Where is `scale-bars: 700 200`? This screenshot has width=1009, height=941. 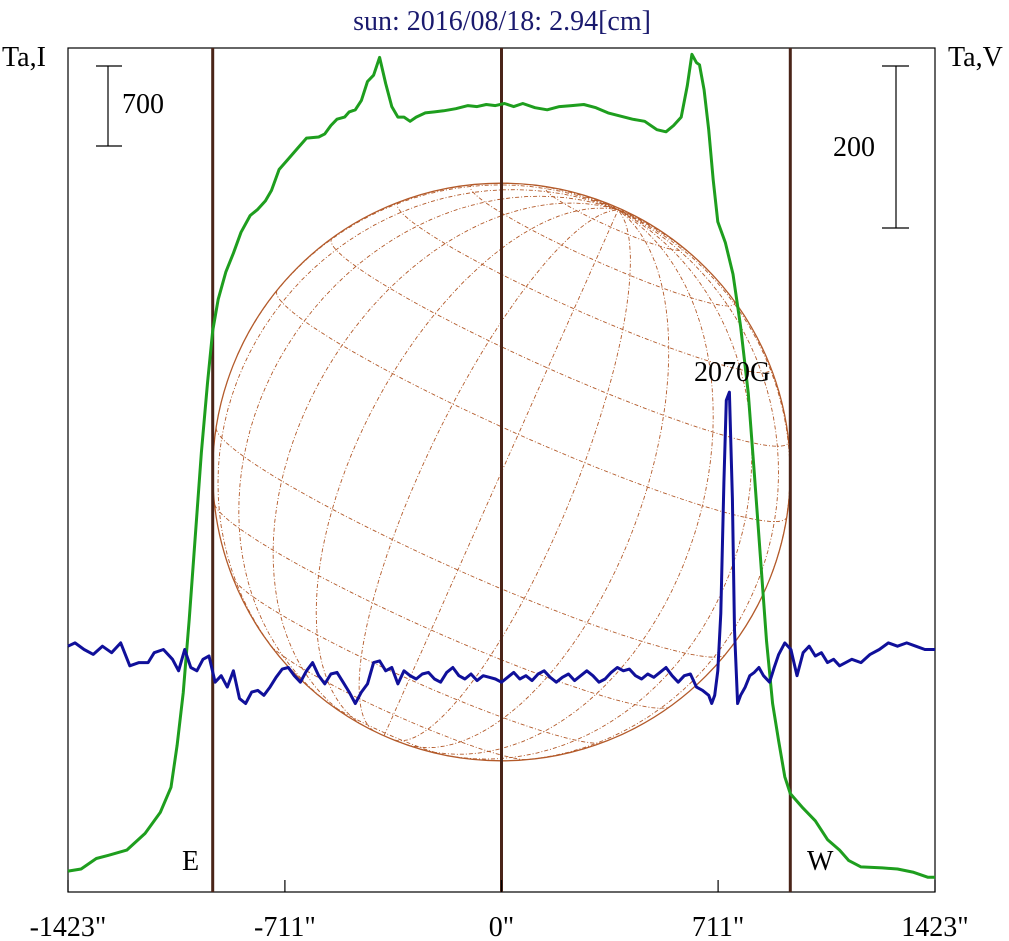
scale-bars: 700 200 is located at coordinates (502, 147).